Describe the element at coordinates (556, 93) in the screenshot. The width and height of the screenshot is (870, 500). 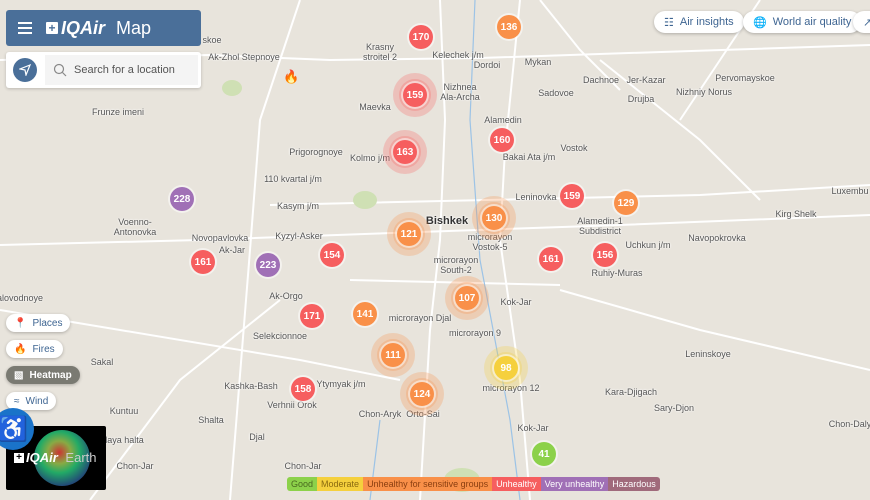
I see `place-label: Sadovoe` at that location.